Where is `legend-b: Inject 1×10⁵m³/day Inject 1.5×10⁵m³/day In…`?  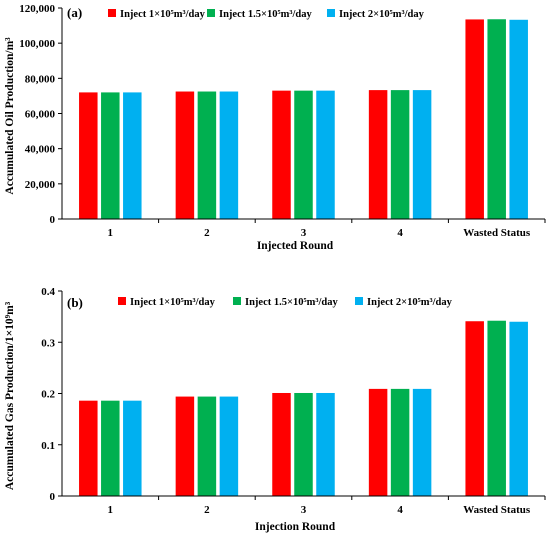
legend-b: Inject 1×10⁵m³/day Inject 1.5×10⁵m³/day In… is located at coordinates (285, 302).